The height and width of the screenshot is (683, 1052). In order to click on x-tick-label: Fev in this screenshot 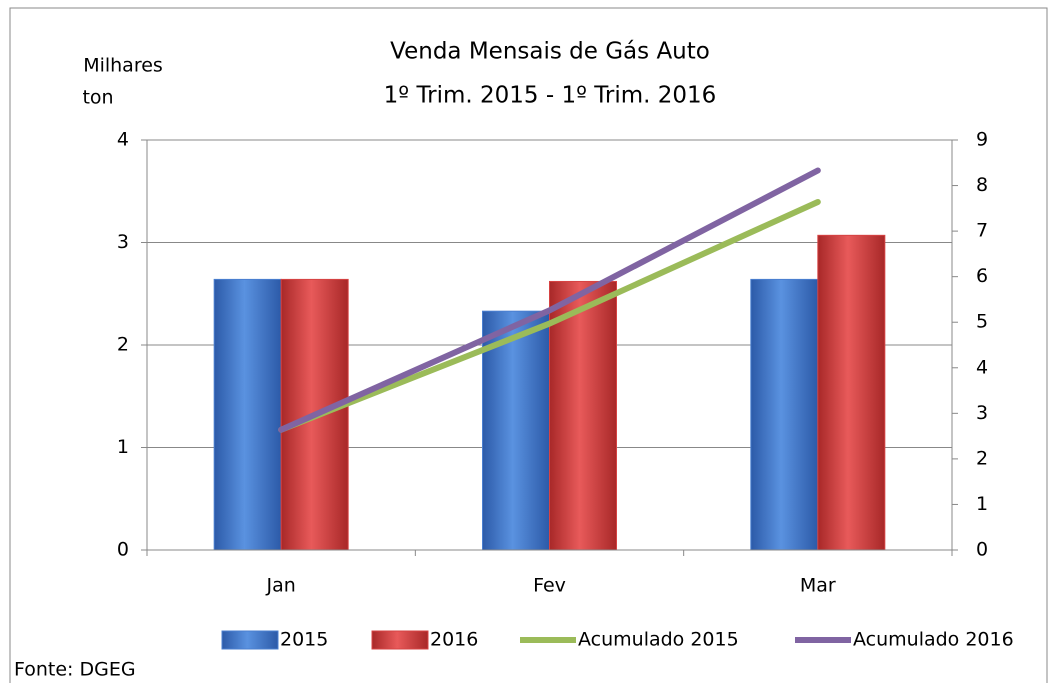, I will do `click(549, 586)`.